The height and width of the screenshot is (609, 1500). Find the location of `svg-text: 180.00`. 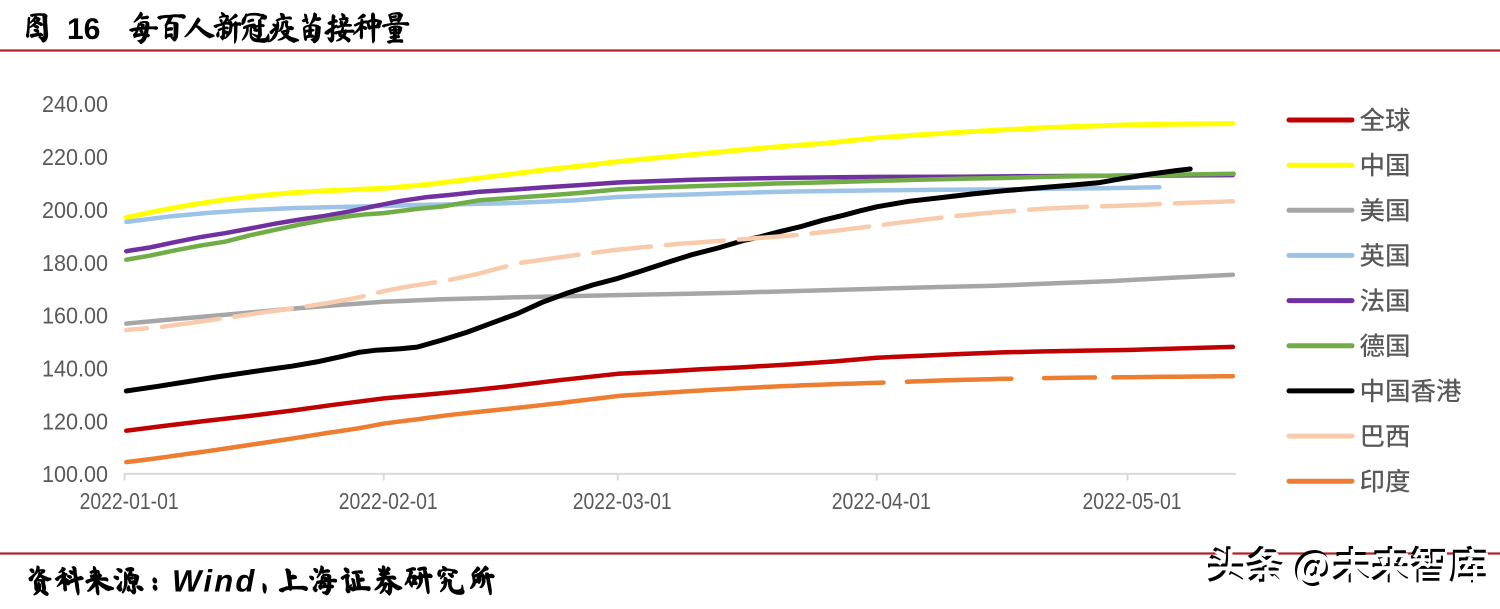

svg-text: 180.00 is located at coordinates (75, 263).